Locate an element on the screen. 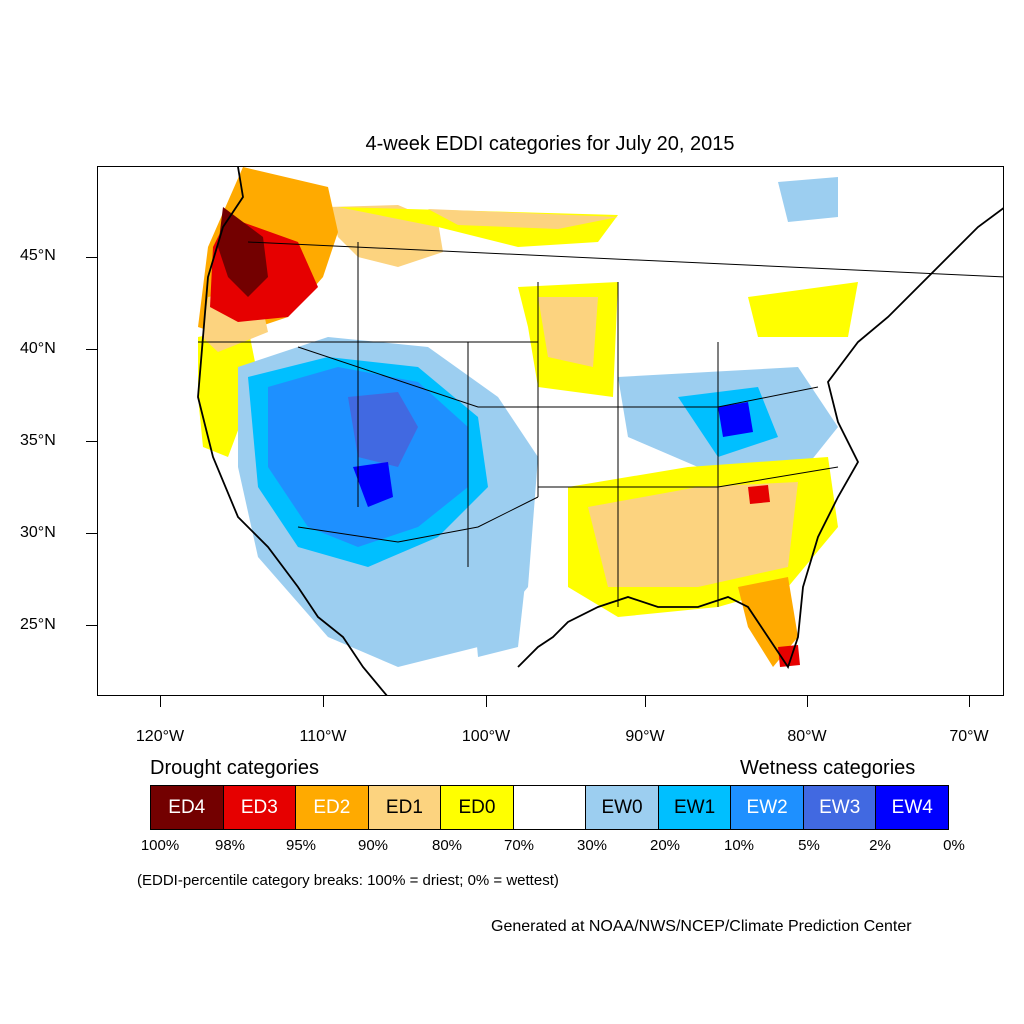  pct-break: 70% is located at coordinates (519, 845).